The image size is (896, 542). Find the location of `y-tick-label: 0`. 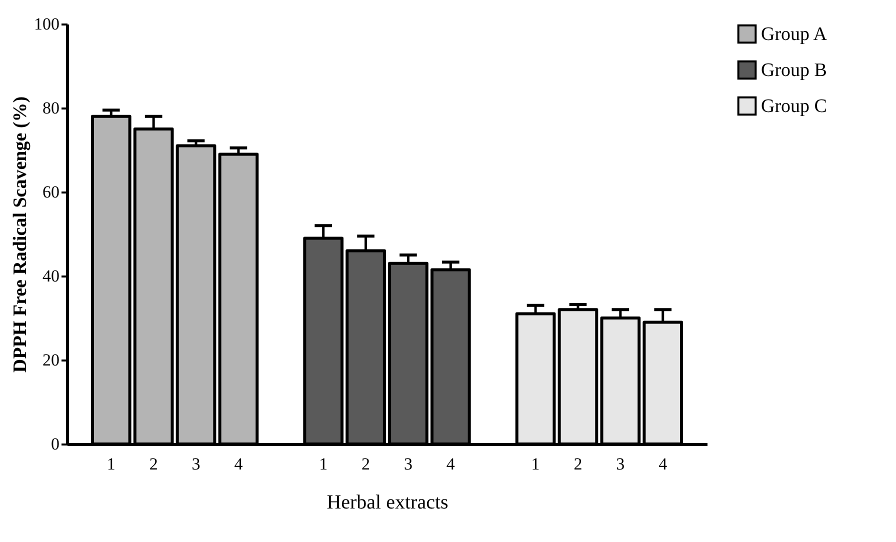

y-tick-label: 0 is located at coordinates (55, 444).